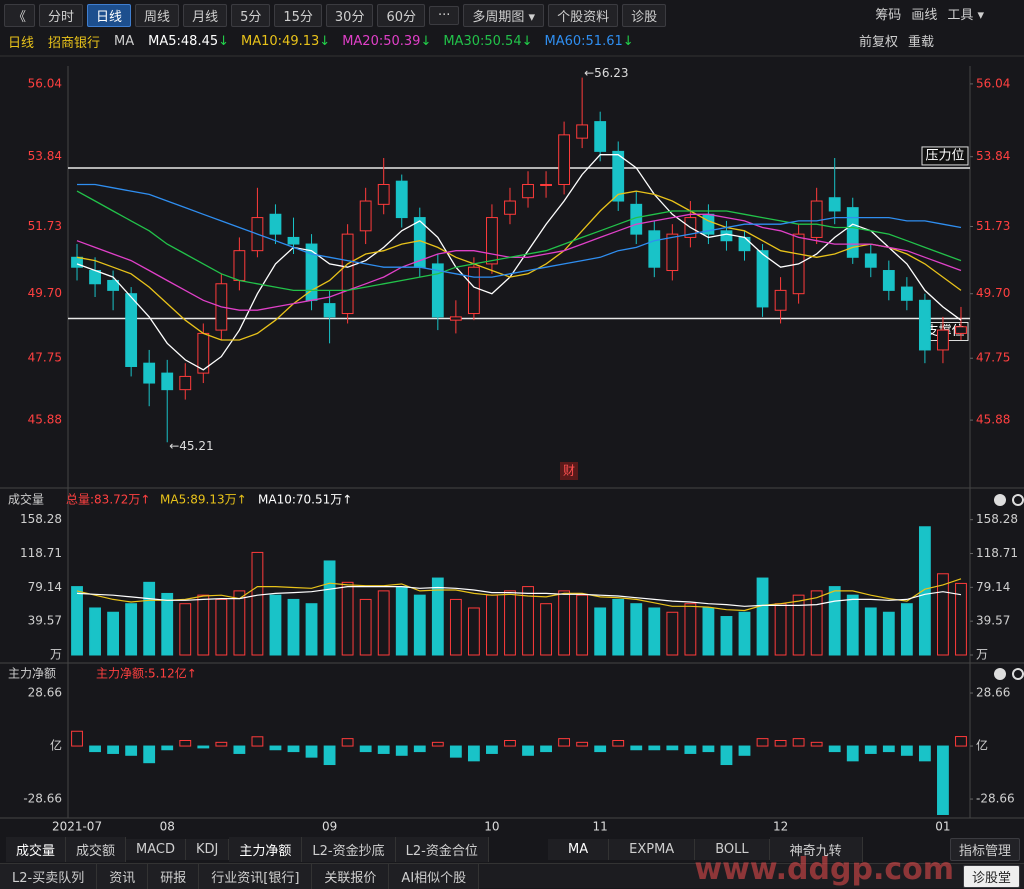 This screenshot has width=1024, height=889. Describe the element at coordinates (349, 15) in the screenshot. I see `toolbar-button: 30分` at that location.